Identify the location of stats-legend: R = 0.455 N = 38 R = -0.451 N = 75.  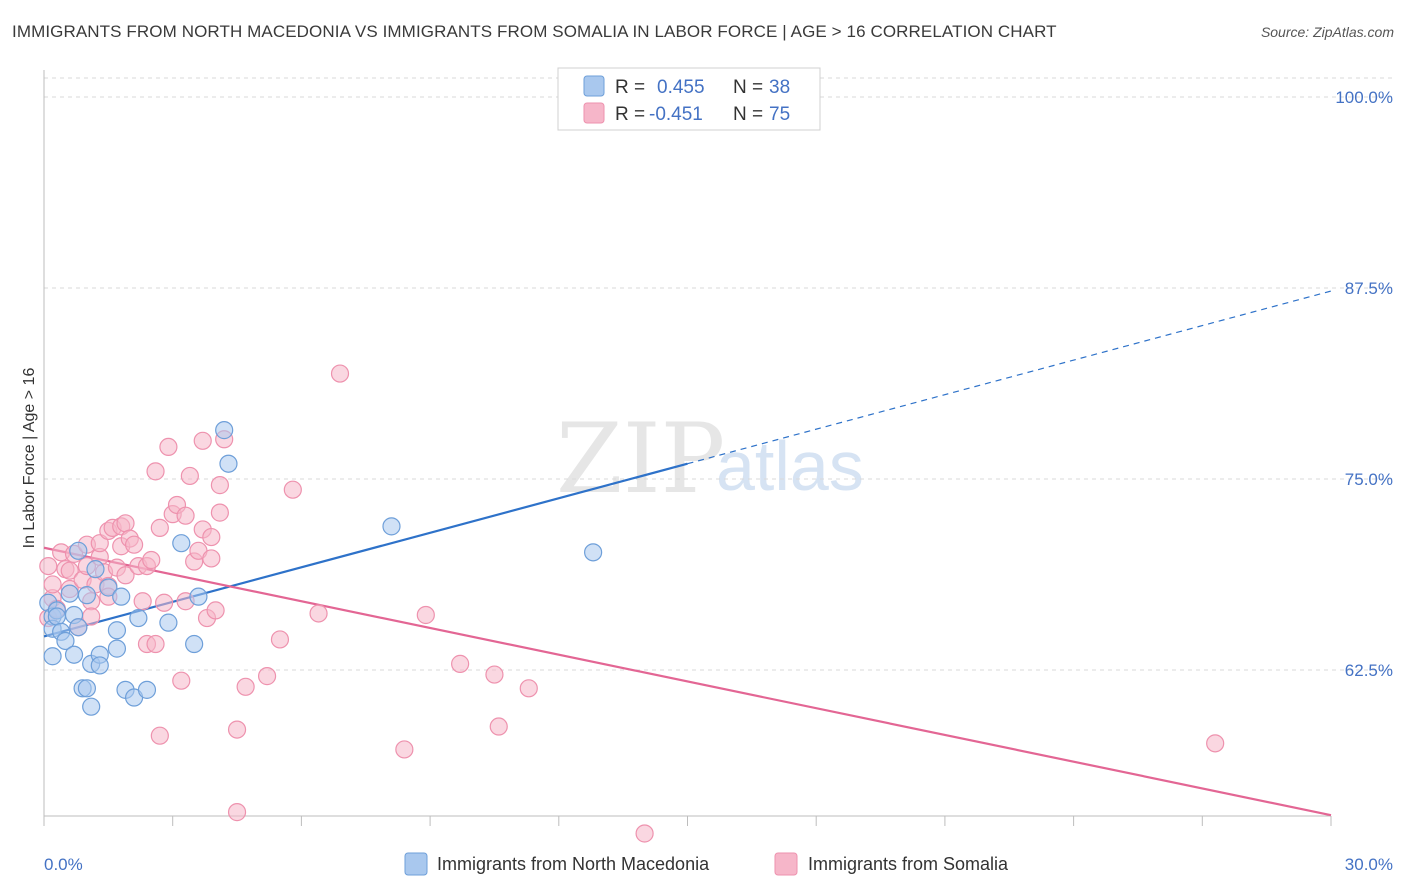
(689, 99).